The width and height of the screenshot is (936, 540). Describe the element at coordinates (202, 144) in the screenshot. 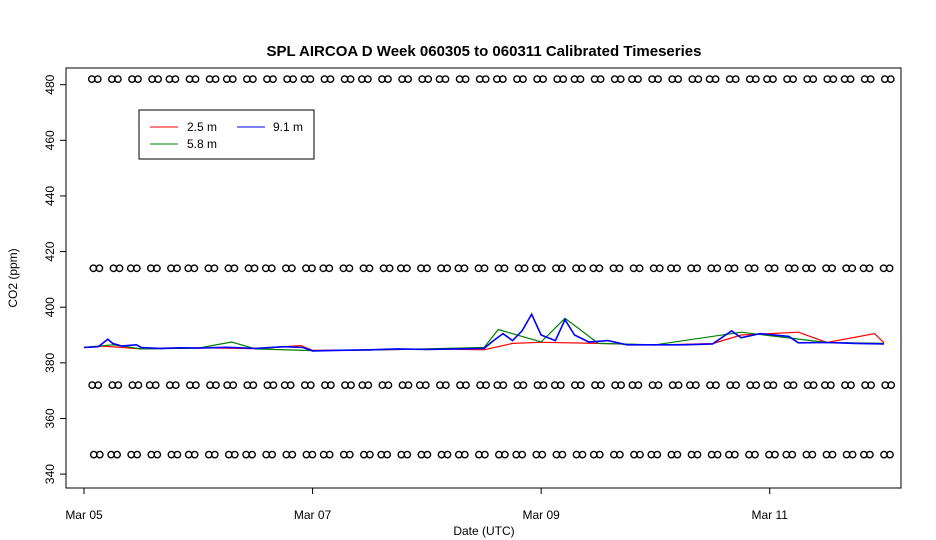

I see `legend-label-5-8m: 5.8 m` at that location.